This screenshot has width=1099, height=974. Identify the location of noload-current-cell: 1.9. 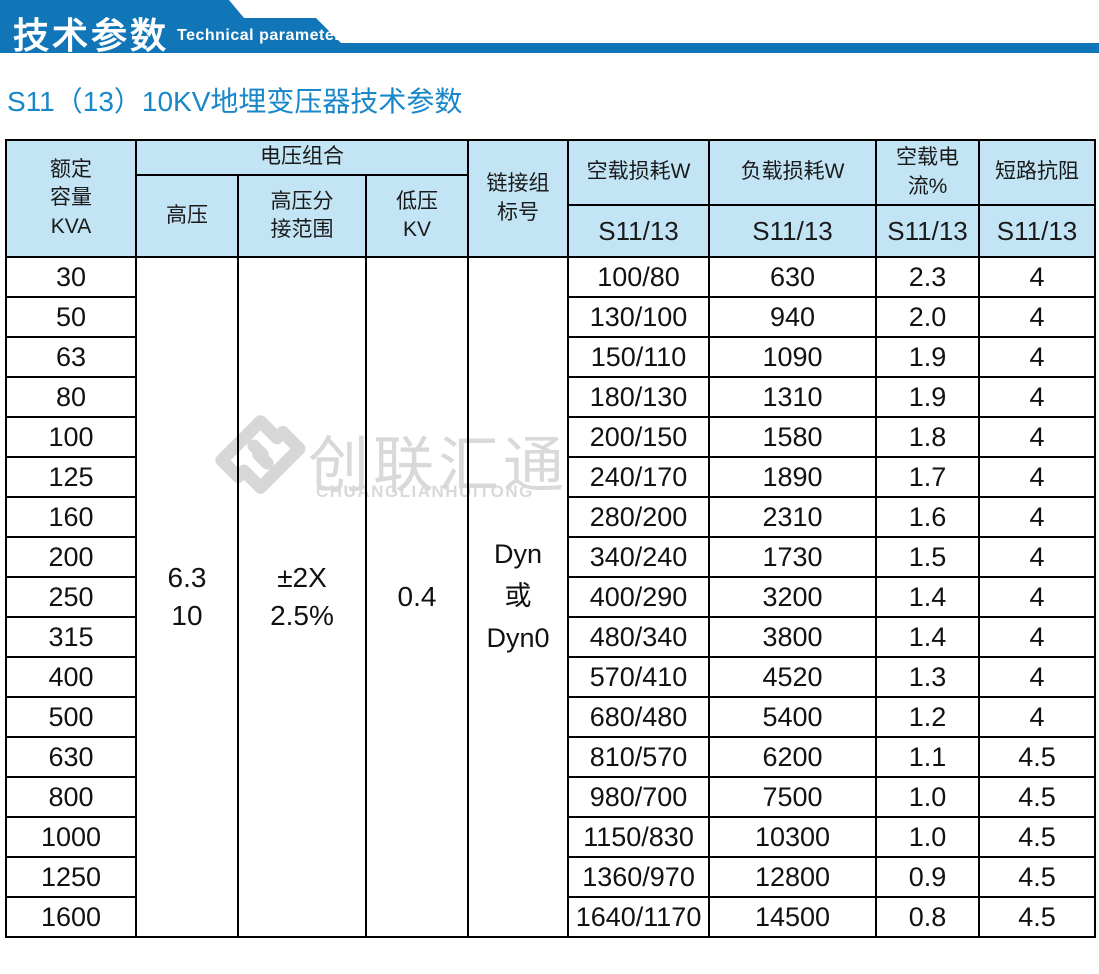
(928, 357).